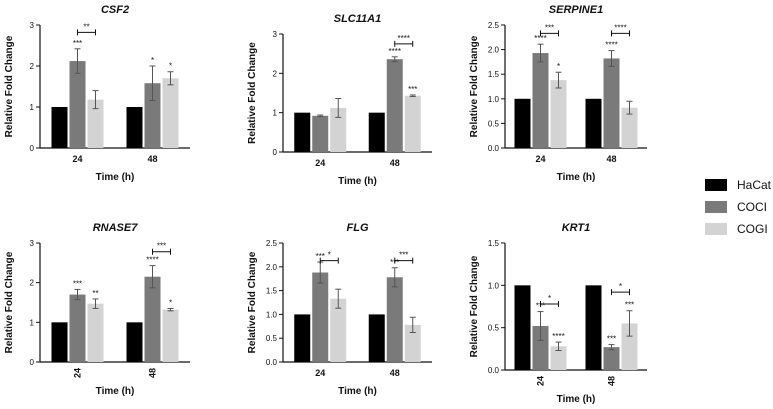 This screenshot has width=773, height=409. I want to click on legend-item-hacat: HaCat, so click(738, 185).